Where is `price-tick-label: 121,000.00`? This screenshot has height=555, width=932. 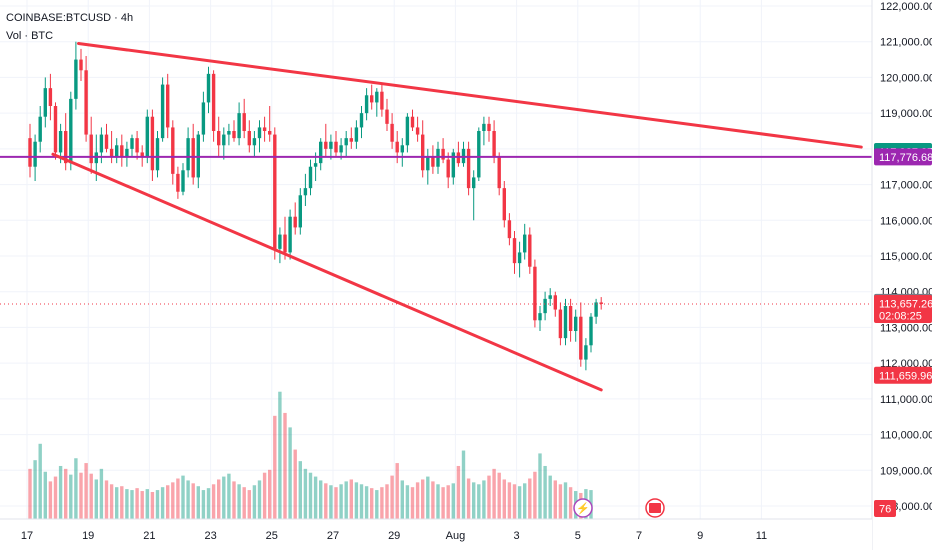
price-tick-label: 121,000.00 is located at coordinates (906, 43).